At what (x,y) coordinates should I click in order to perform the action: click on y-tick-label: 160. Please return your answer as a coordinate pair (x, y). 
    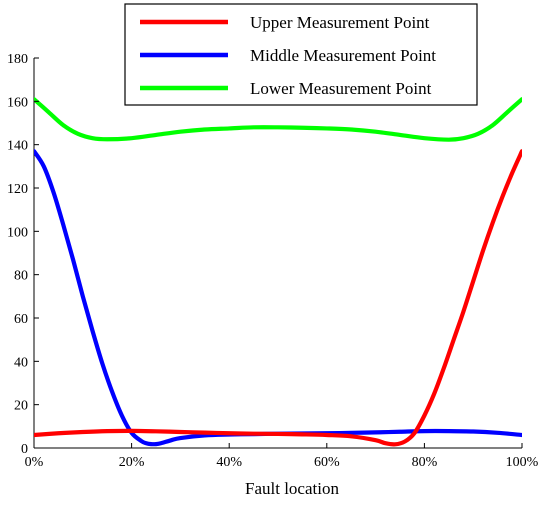
    Looking at the image, I should click on (17, 102).